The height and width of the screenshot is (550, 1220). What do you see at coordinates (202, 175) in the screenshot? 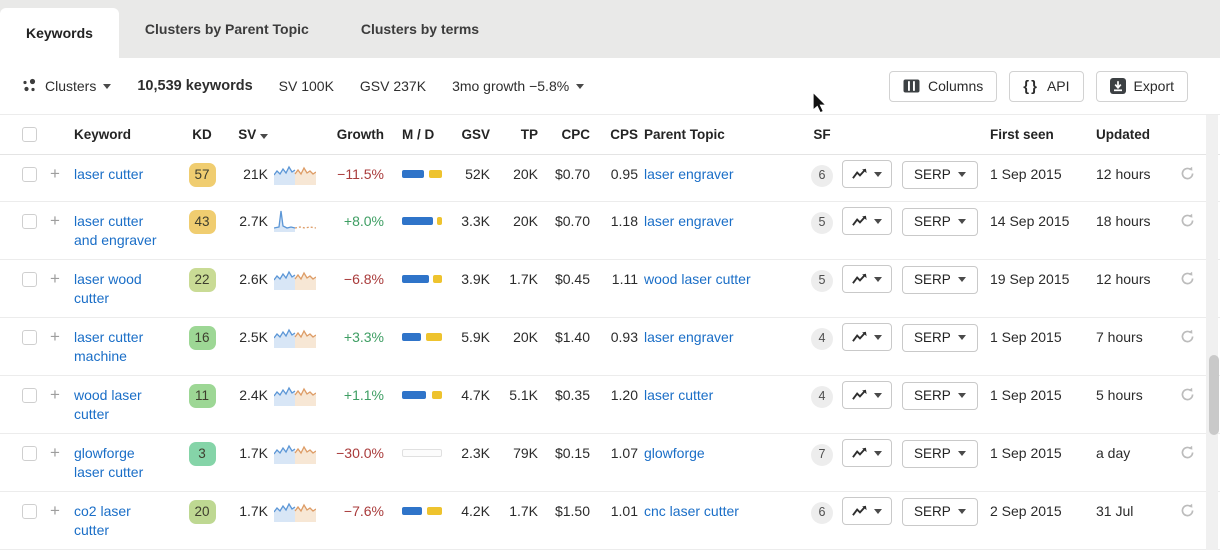
I see `kd-badge: 57` at bounding box center [202, 175].